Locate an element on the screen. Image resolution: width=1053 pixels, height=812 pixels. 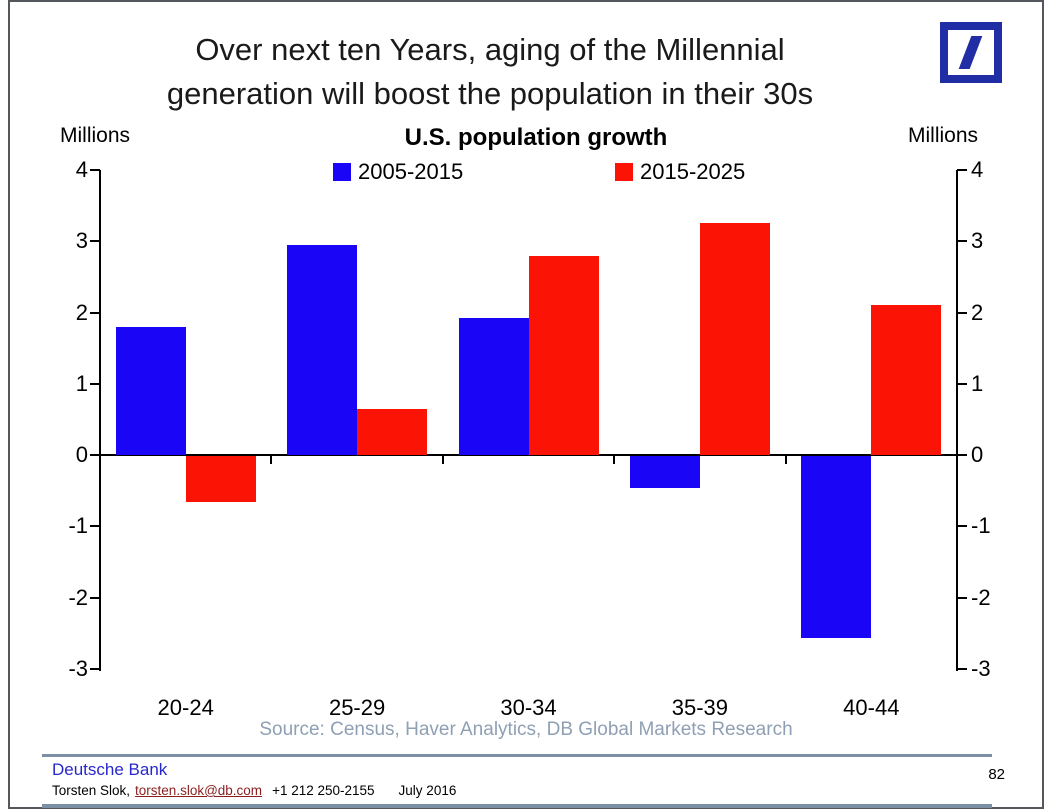
y-tick-label-right: 4 is located at coordinates (977, 169).